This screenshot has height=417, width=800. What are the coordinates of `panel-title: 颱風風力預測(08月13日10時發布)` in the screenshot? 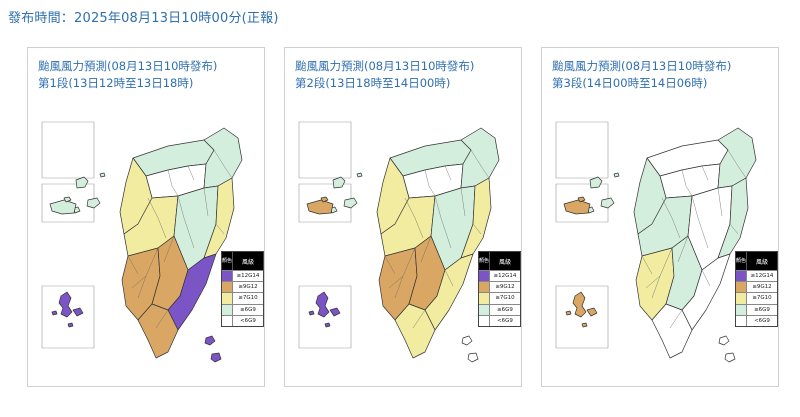 It's located at (642, 66).